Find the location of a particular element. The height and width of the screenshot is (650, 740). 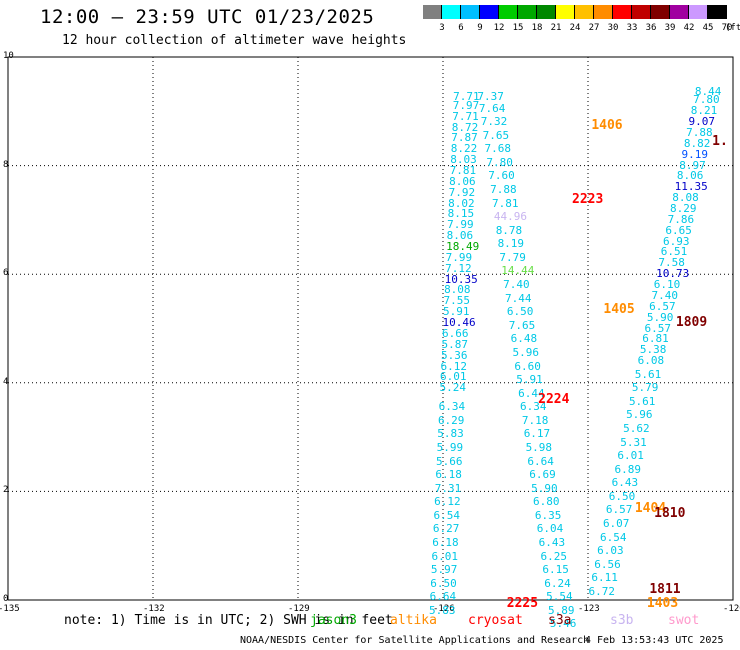

wave-height-label: 7.64 is located at coordinates (492, 108).